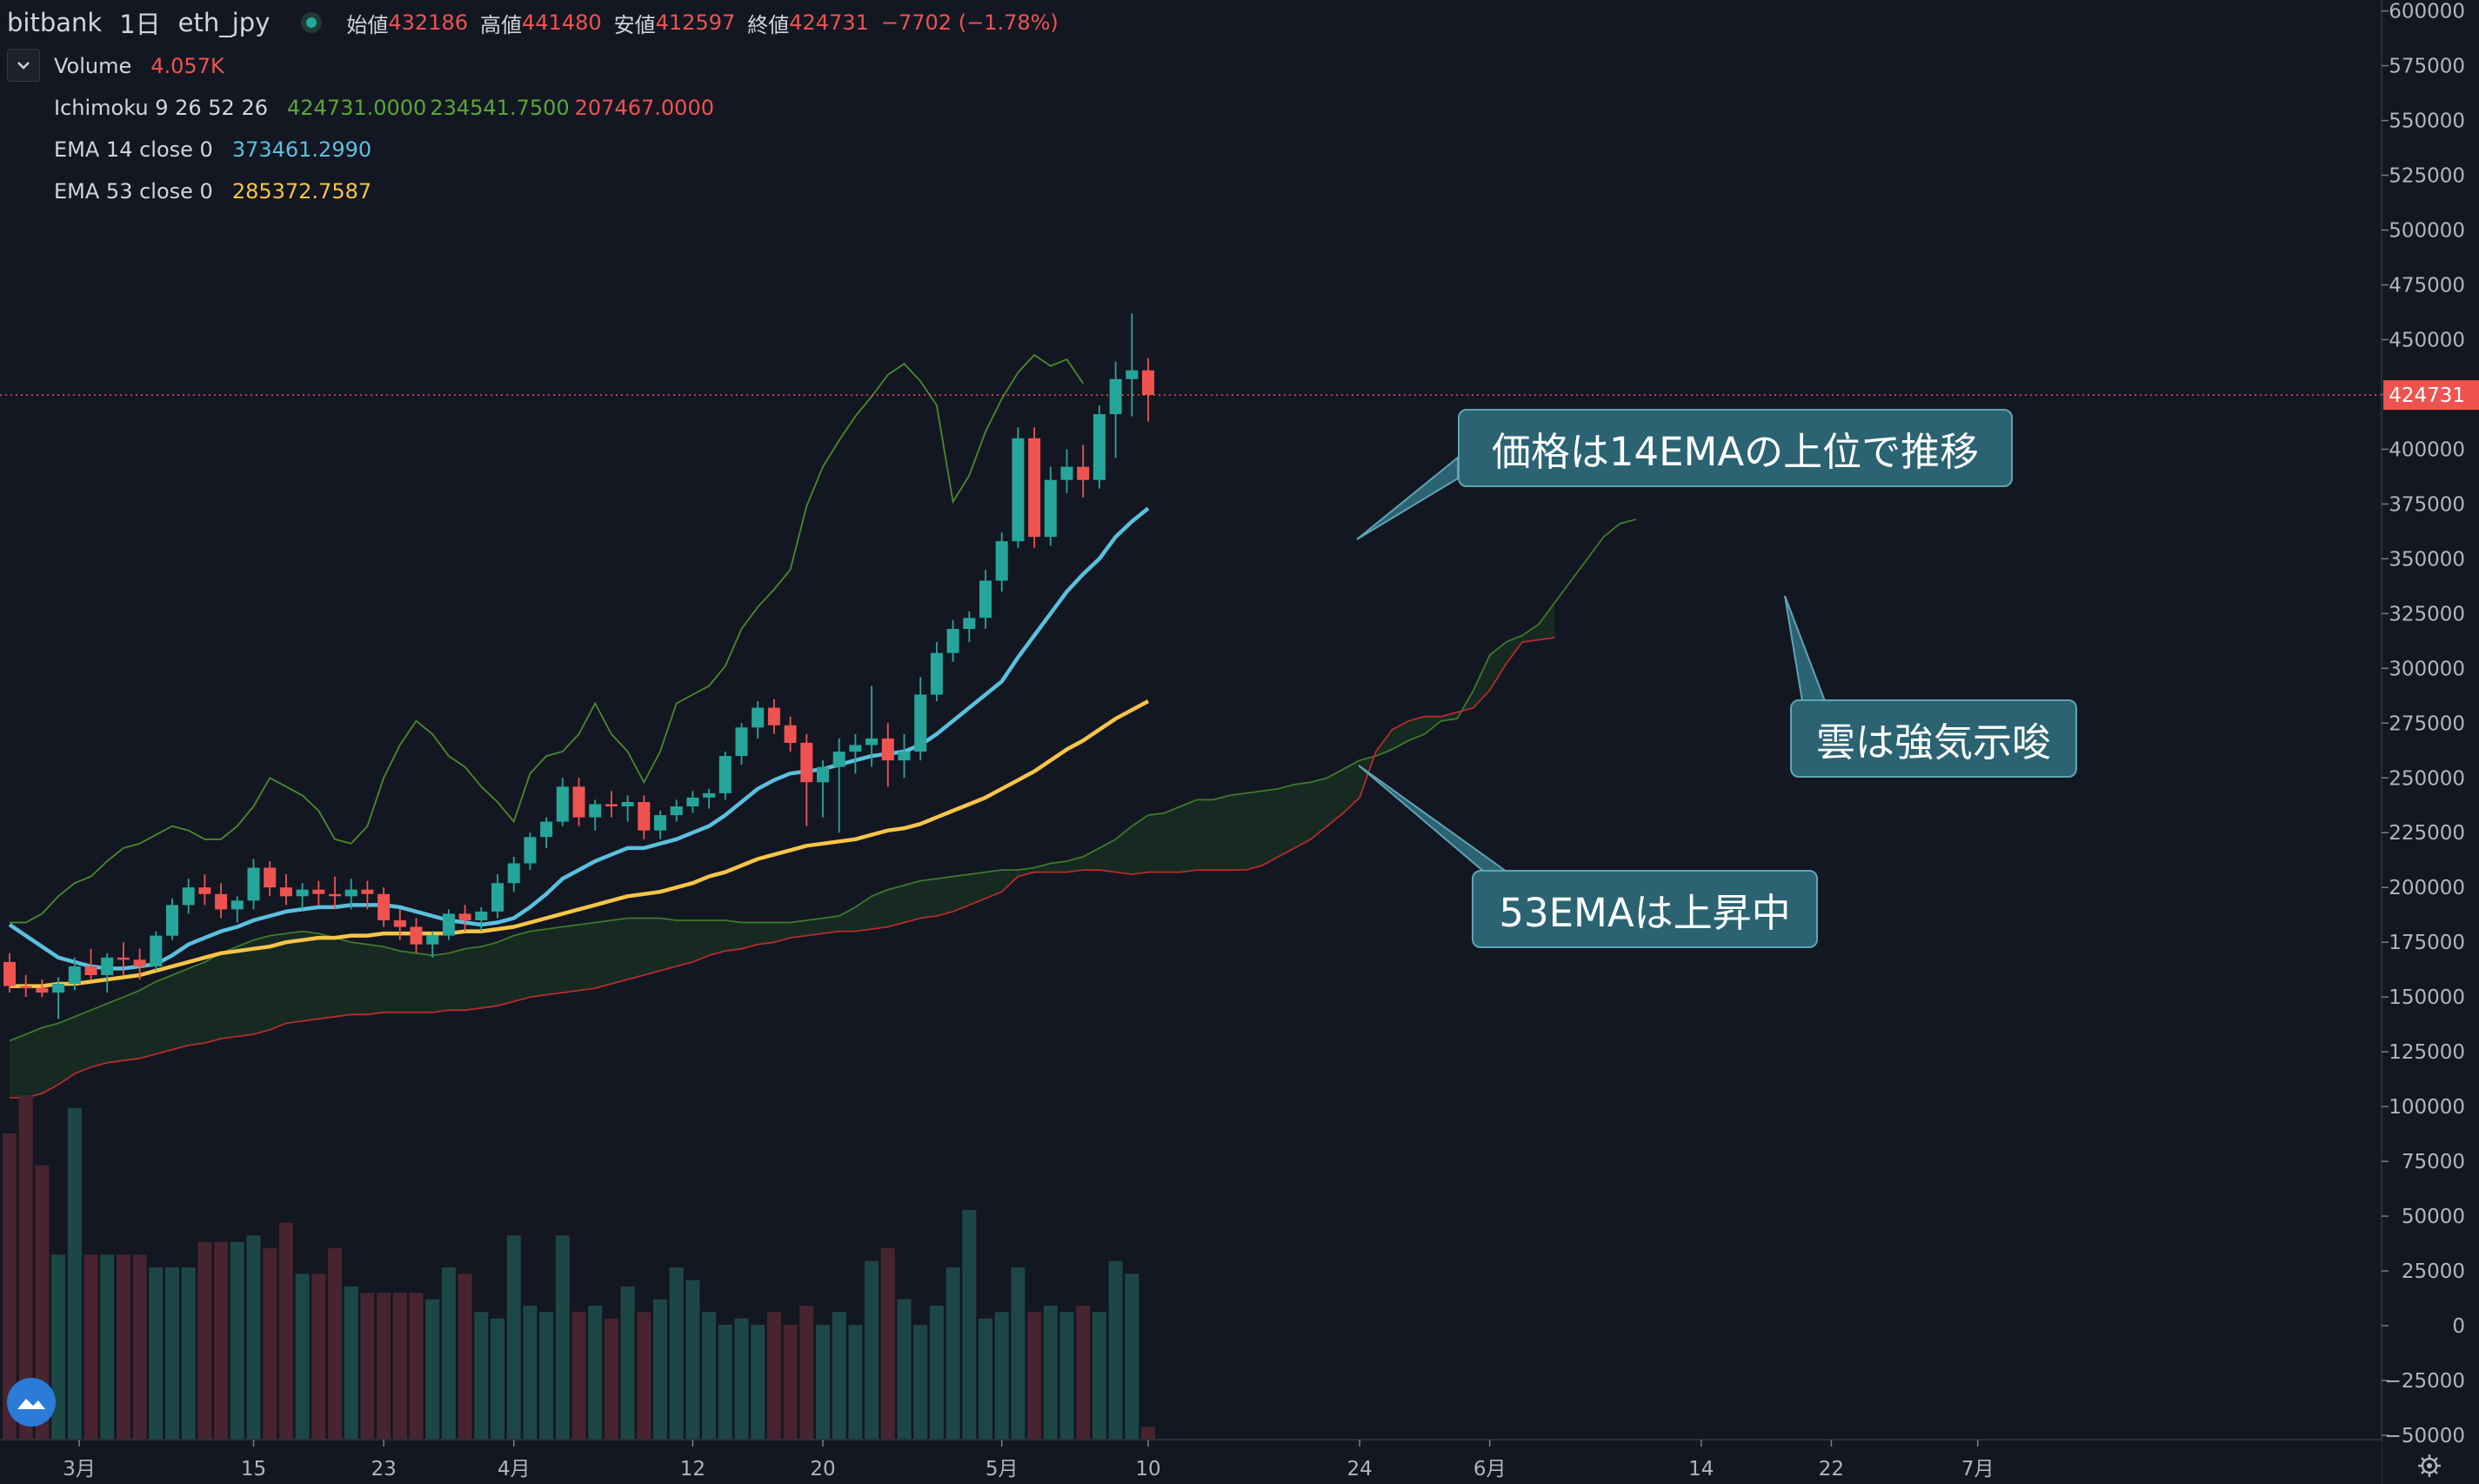 The width and height of the screenshot is (2479, 1484). I want to click on open-label: 始値, so click(368, 24).